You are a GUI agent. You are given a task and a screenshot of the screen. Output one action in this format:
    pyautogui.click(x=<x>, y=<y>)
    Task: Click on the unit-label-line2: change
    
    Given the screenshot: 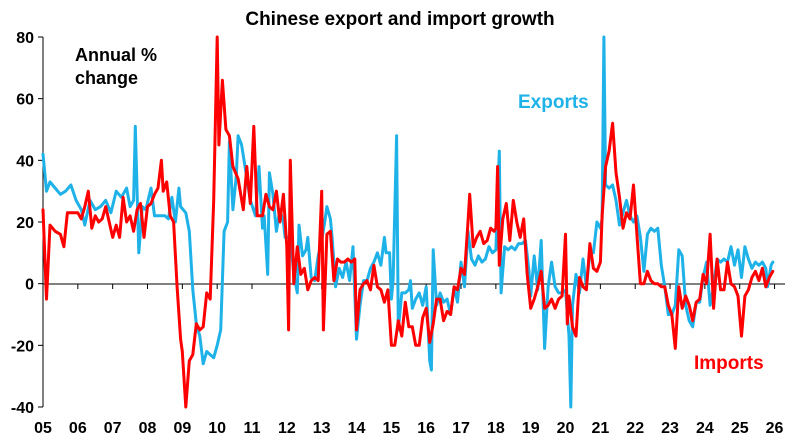 What is the action you would take?
    pyautogui.click(x=106, y=78)
    